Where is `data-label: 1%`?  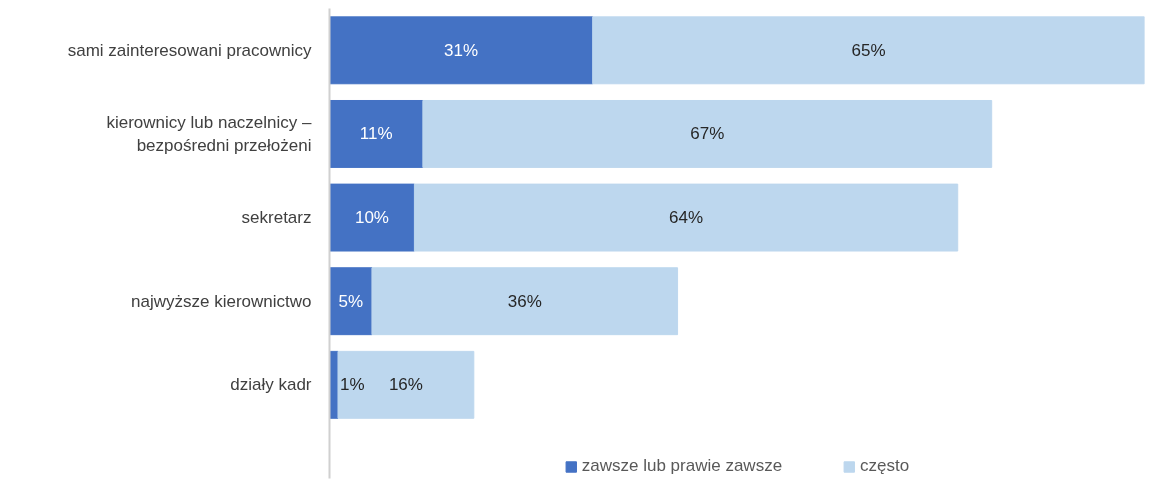
data-label: 1% is located at coordinates (352, 385).